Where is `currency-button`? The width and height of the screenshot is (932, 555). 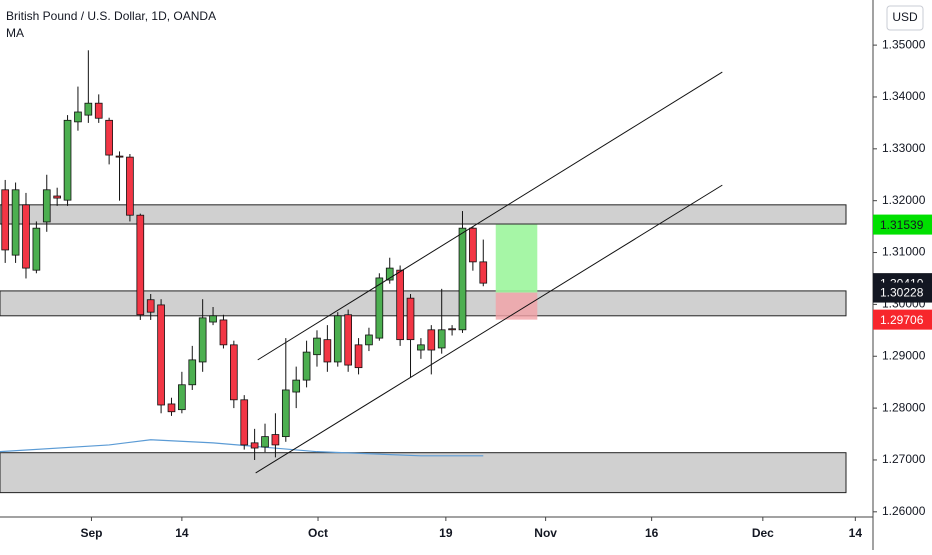 currency-button is located at coordinates (905, 18).